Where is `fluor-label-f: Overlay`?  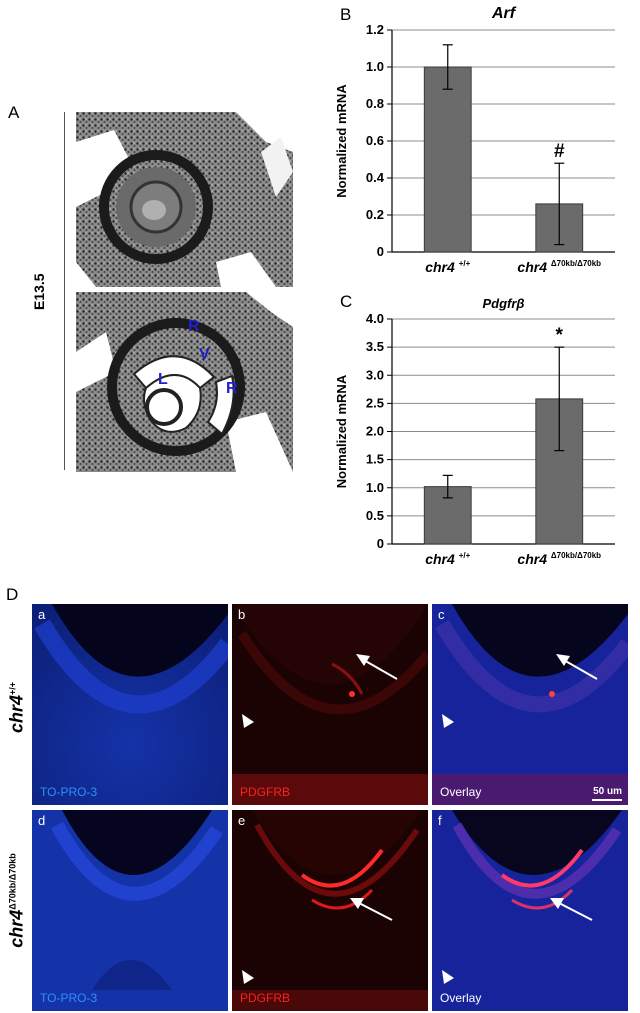 fluor-label-f: Overlay is located at coordinates (461, 998).